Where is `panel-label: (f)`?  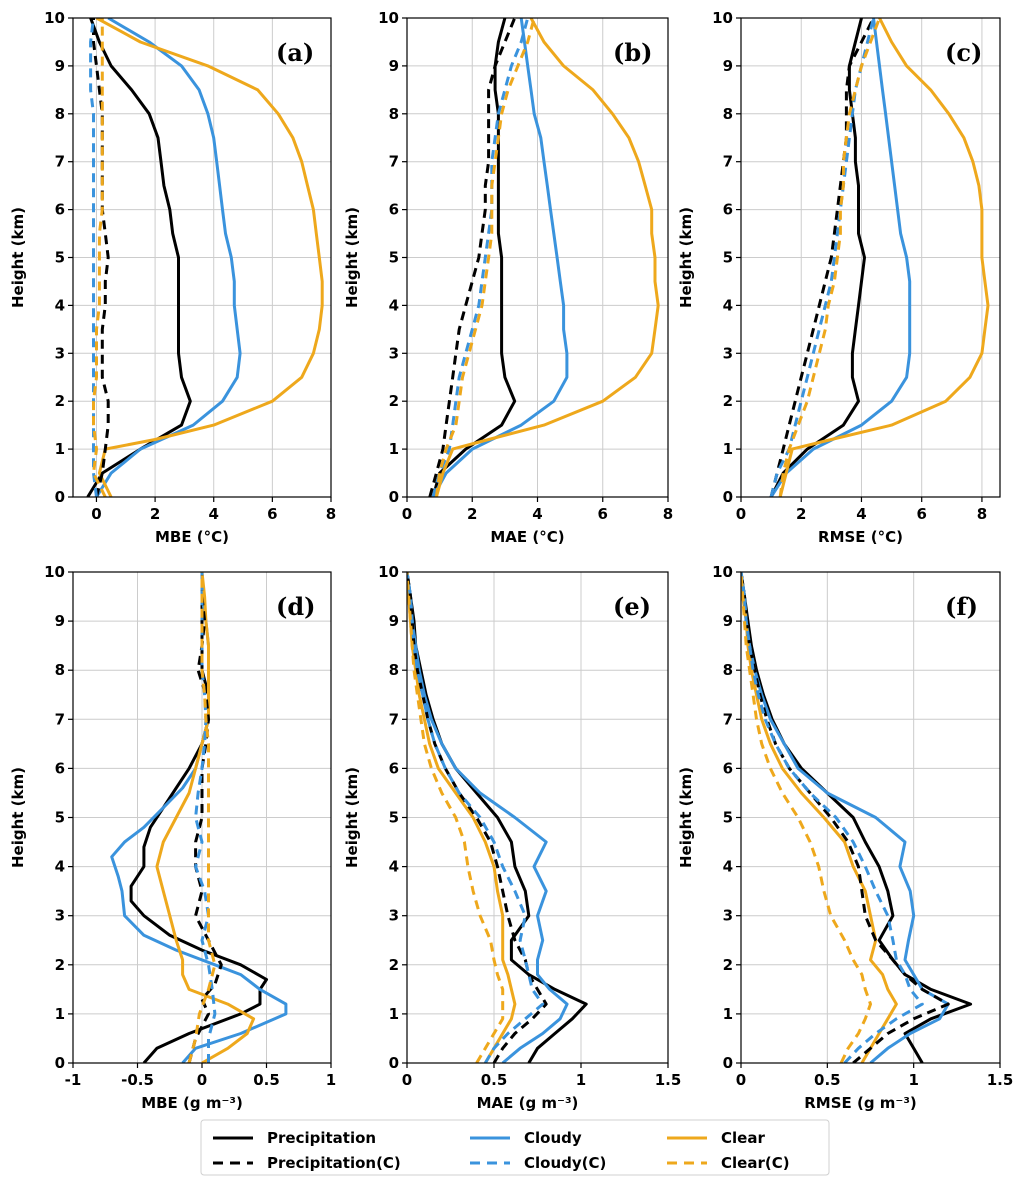 panel-label: (f) is located at coordinates (961, 606).